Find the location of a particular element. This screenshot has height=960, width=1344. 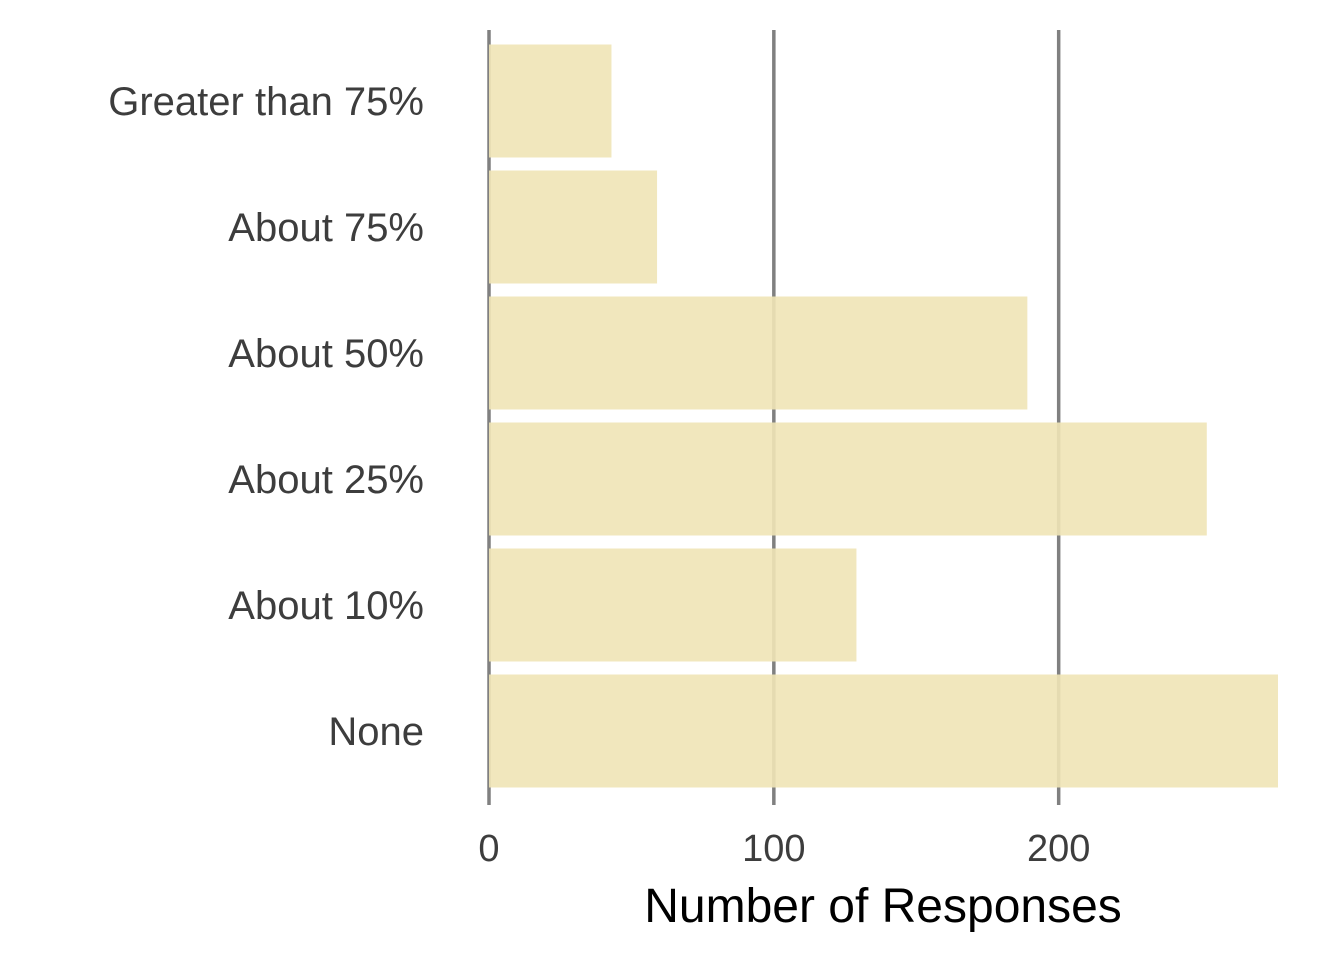

category-label: About 75% is located at coordinates (326, 228).